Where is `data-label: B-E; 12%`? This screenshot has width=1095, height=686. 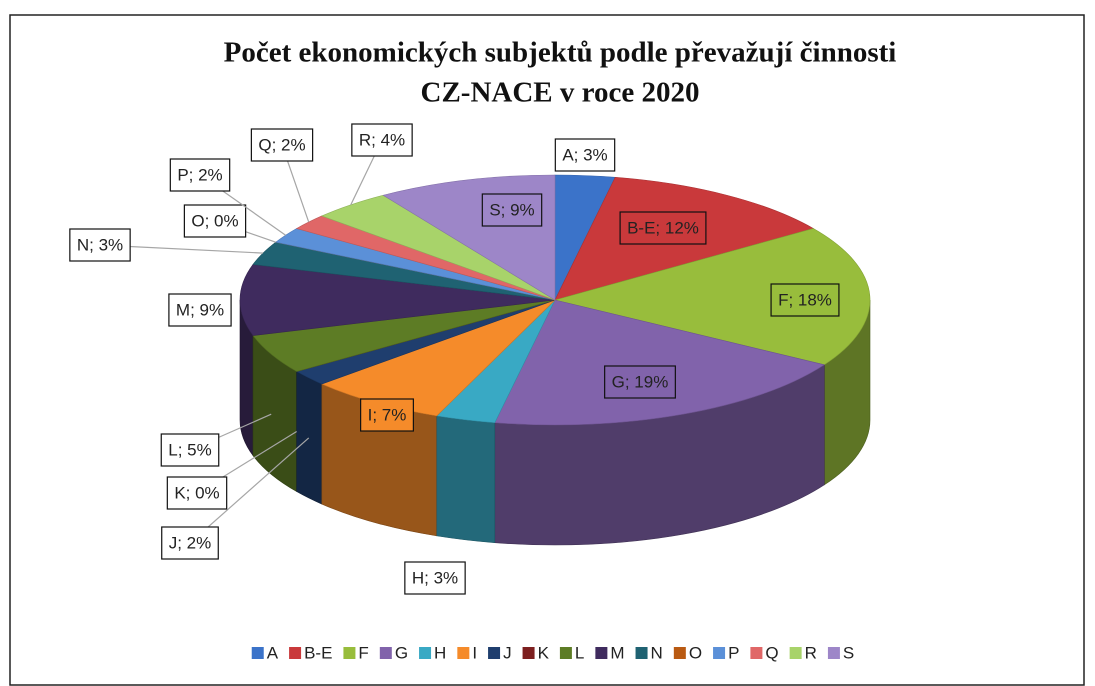 data-label: B-E; 12% is located at coordinates (663, 227).